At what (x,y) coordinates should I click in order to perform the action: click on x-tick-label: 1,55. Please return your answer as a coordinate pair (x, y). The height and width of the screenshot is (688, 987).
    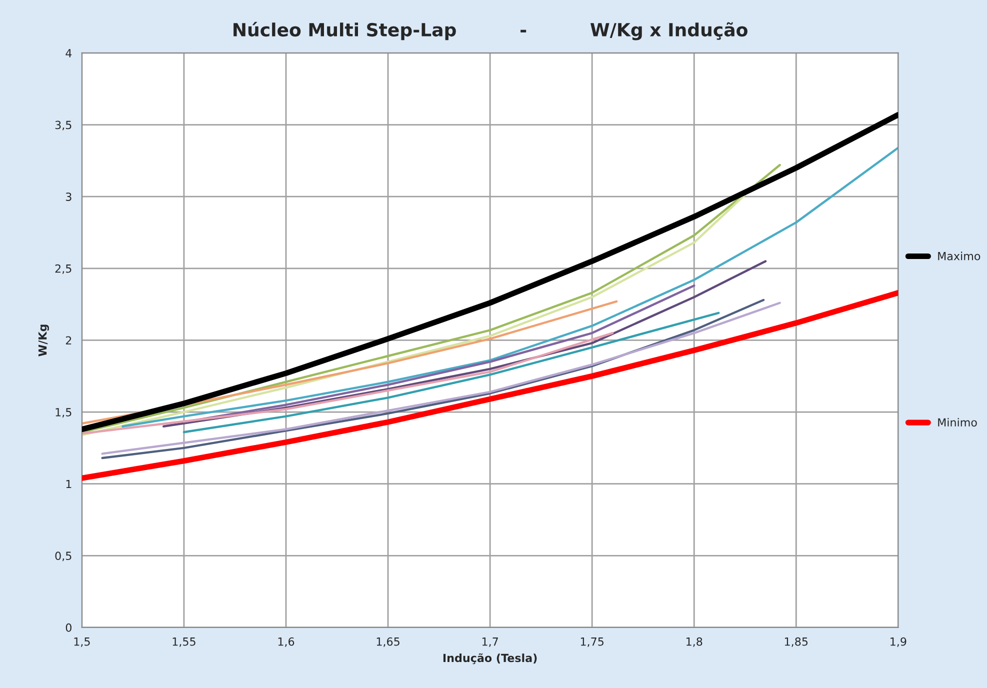
    Looking at the image, I should click on (184, 642).